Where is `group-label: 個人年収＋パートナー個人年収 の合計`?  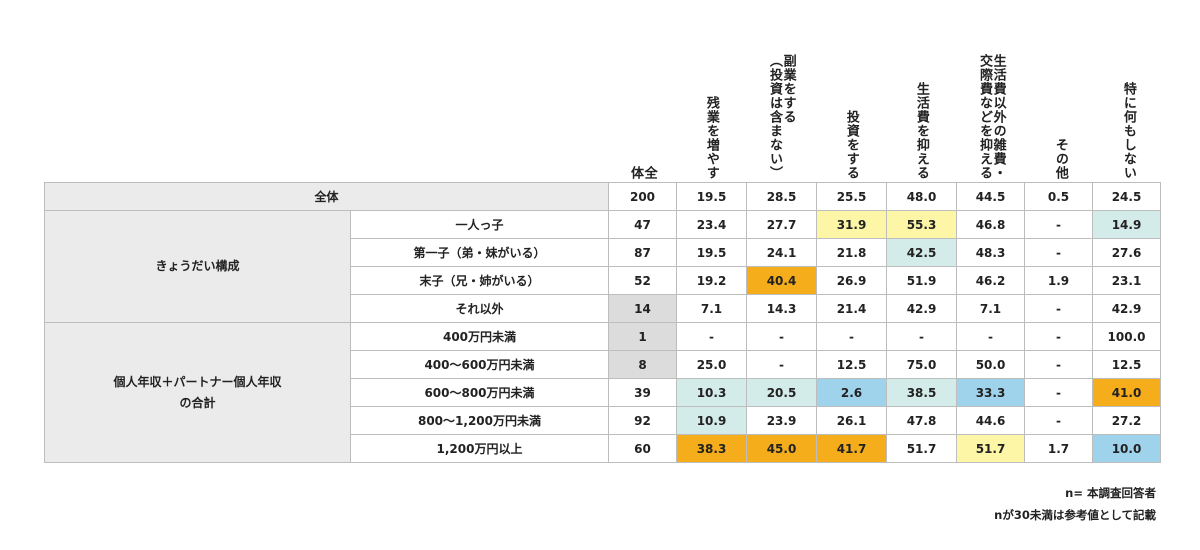
group-label: 個人年収＋パートナー個人年収 の合計 is located at coordinates (197, 392).